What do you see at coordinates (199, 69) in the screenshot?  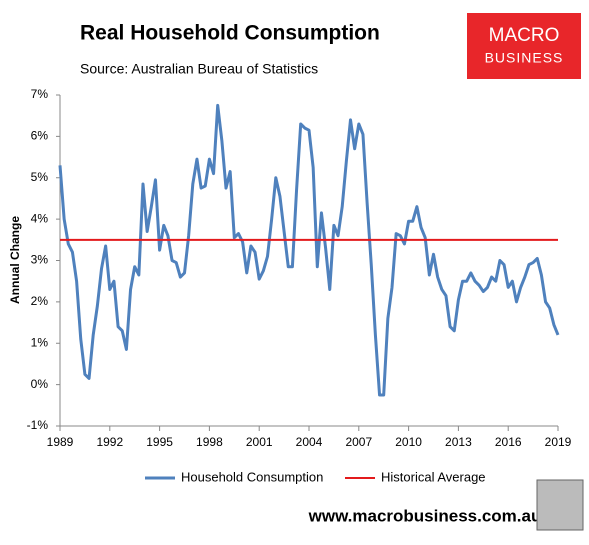 I see `chart-subtitle: Source: Australian Bureau of Statistics` at bounding box center [199, 69].